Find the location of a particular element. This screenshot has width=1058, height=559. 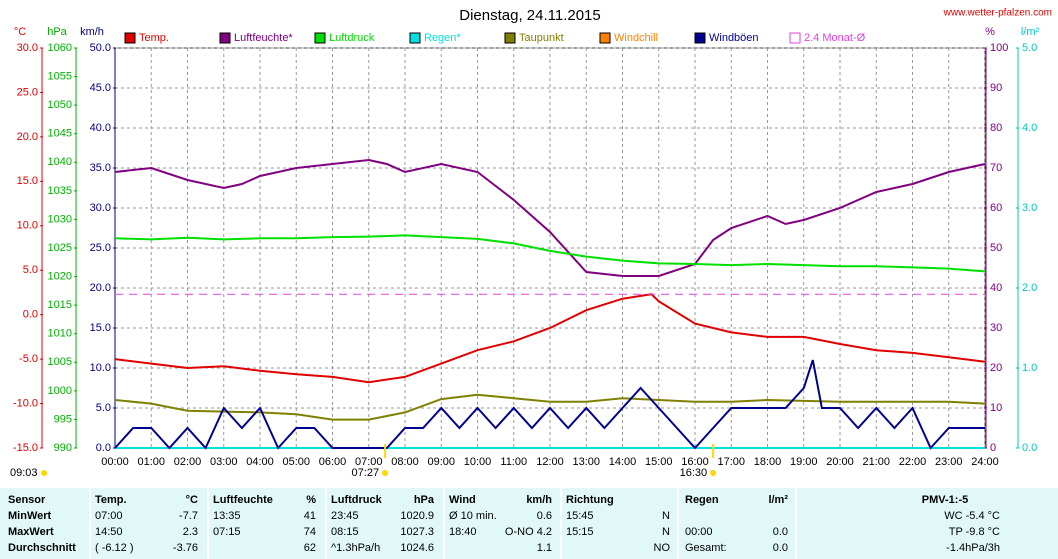

x-tick-label: 15:00 is located at coordinates (659, 462).